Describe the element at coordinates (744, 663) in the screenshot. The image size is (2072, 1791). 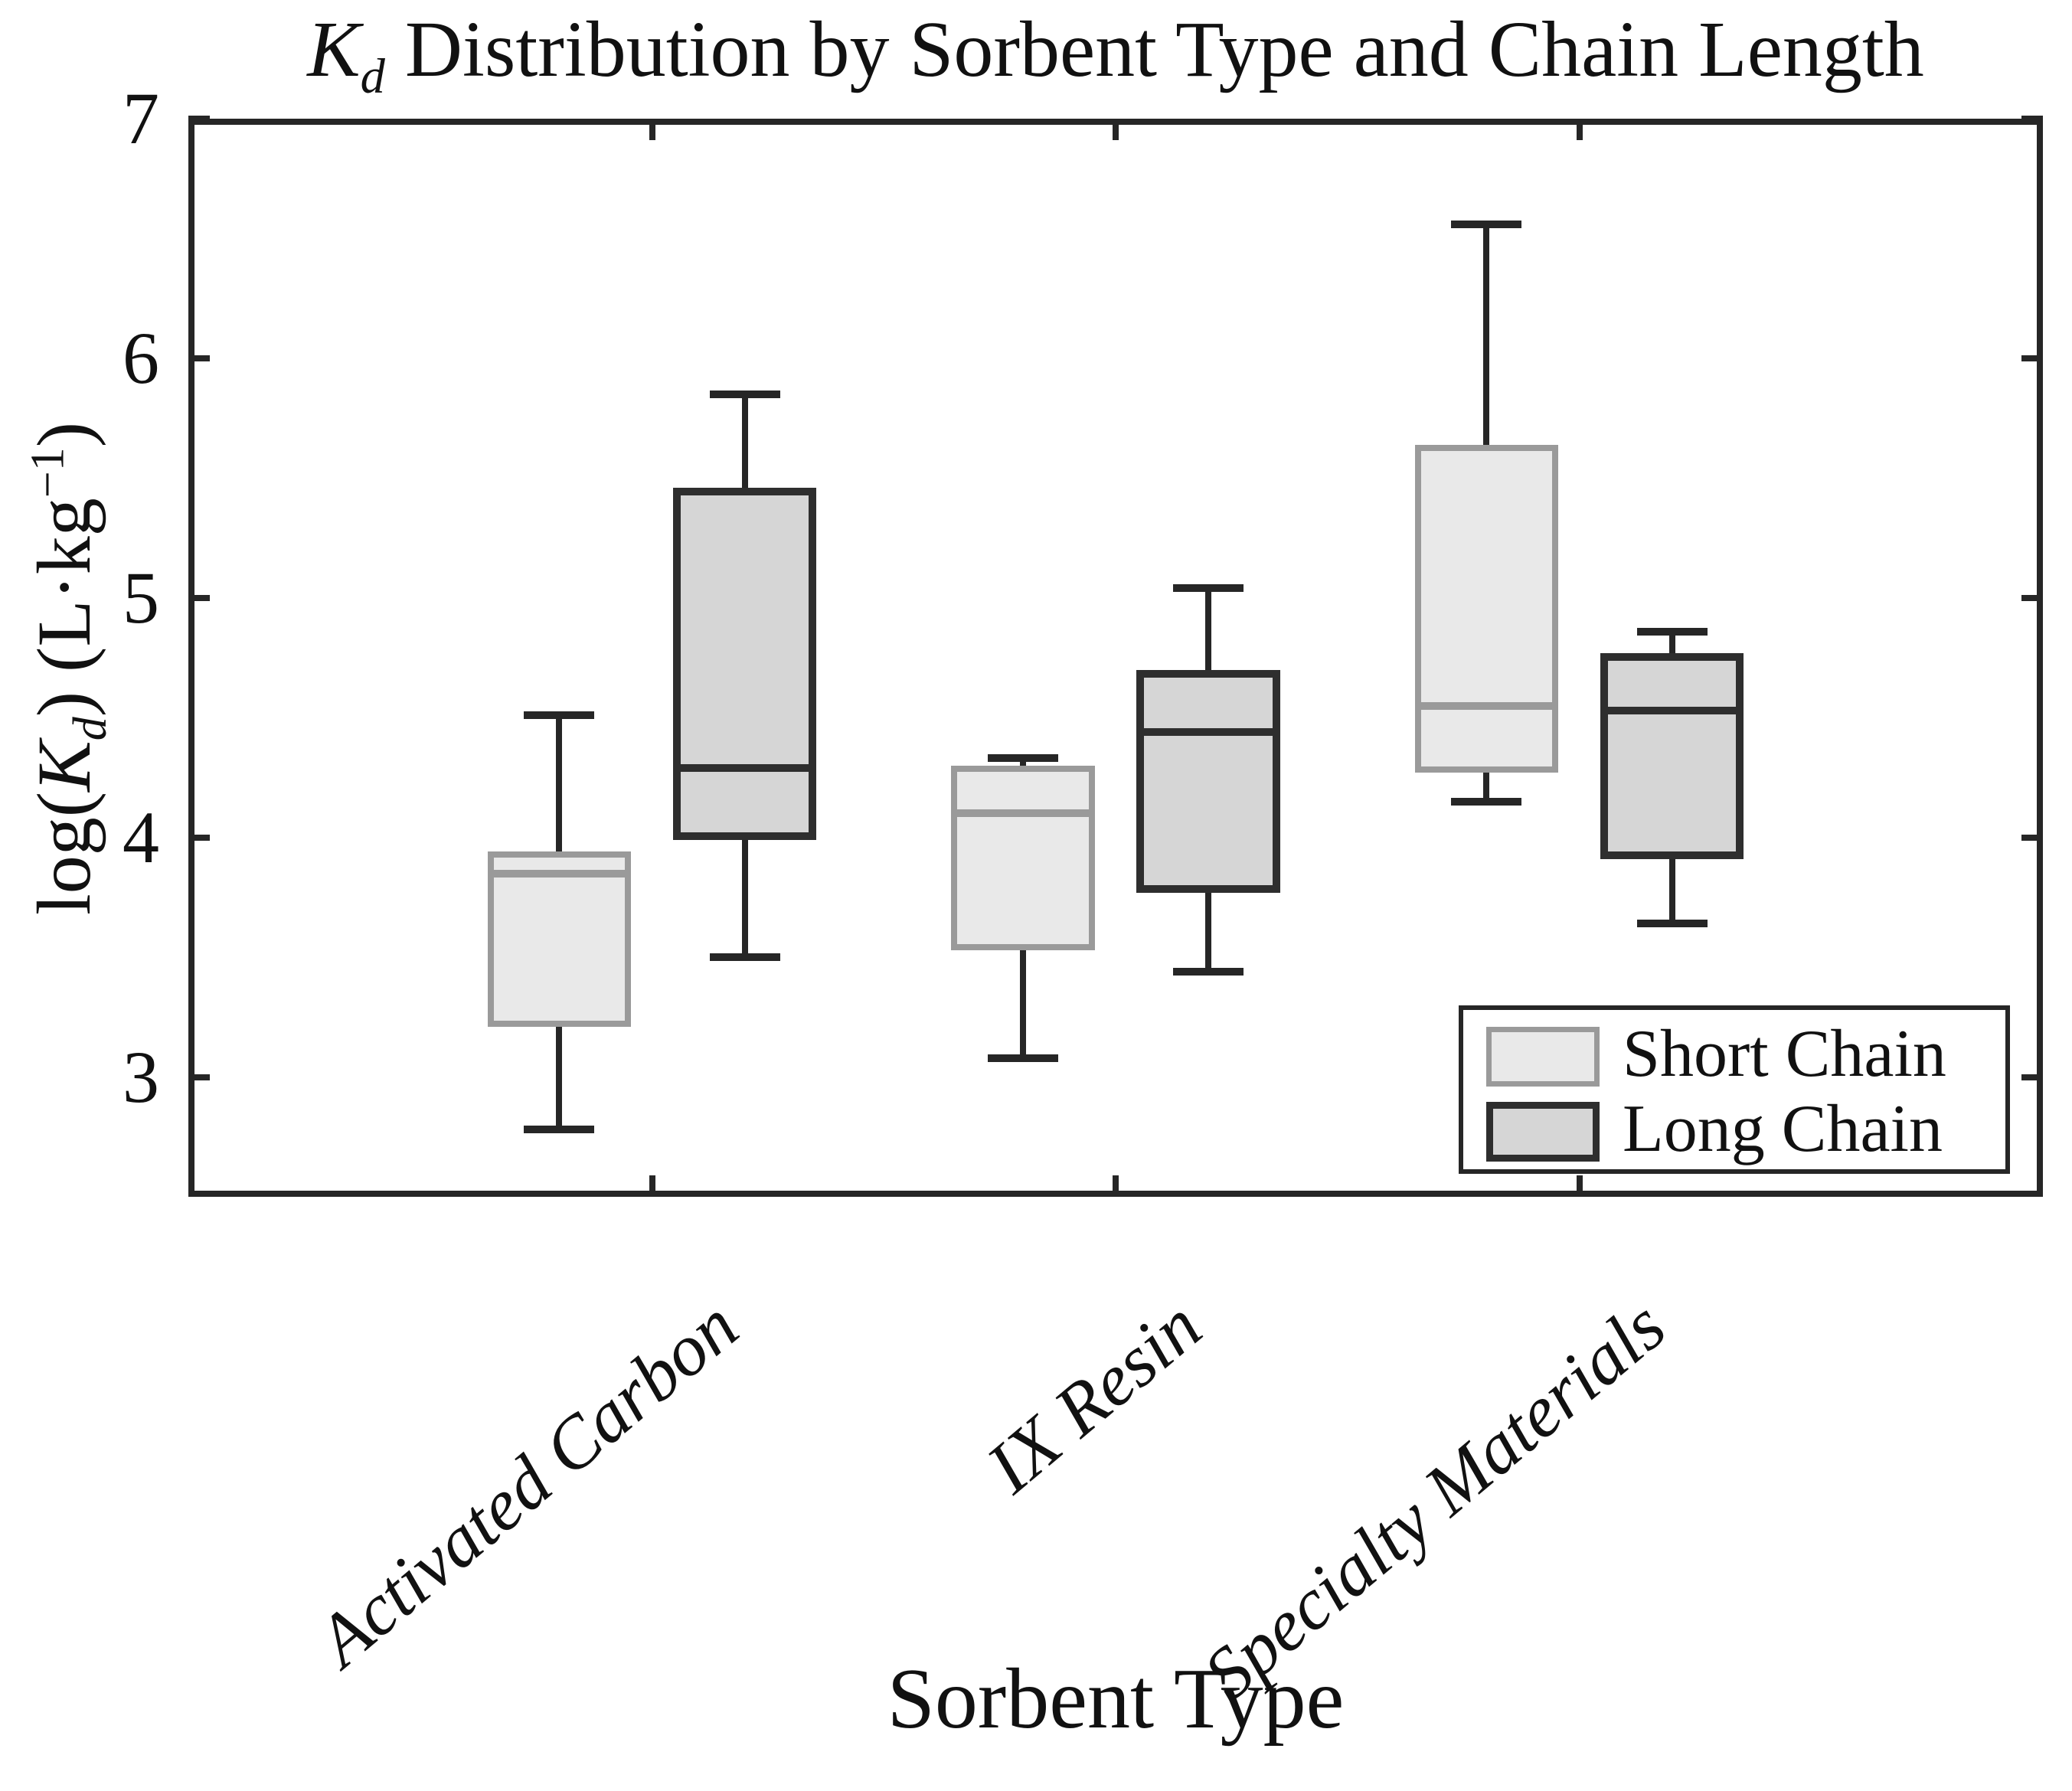
I see `box-long-chain-activated-carbon` at that location.